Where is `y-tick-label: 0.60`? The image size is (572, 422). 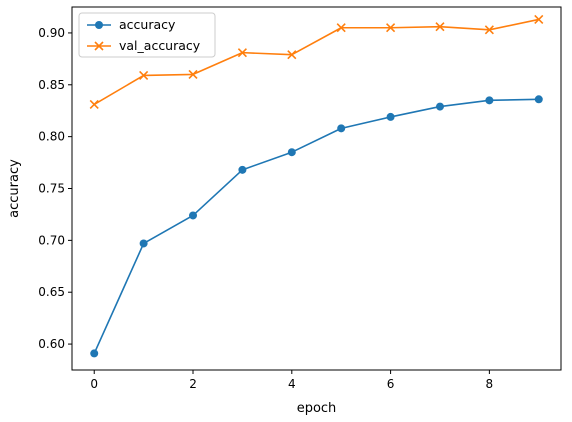 y-tick-label: 0.60 is located at coordinates (51, 344).